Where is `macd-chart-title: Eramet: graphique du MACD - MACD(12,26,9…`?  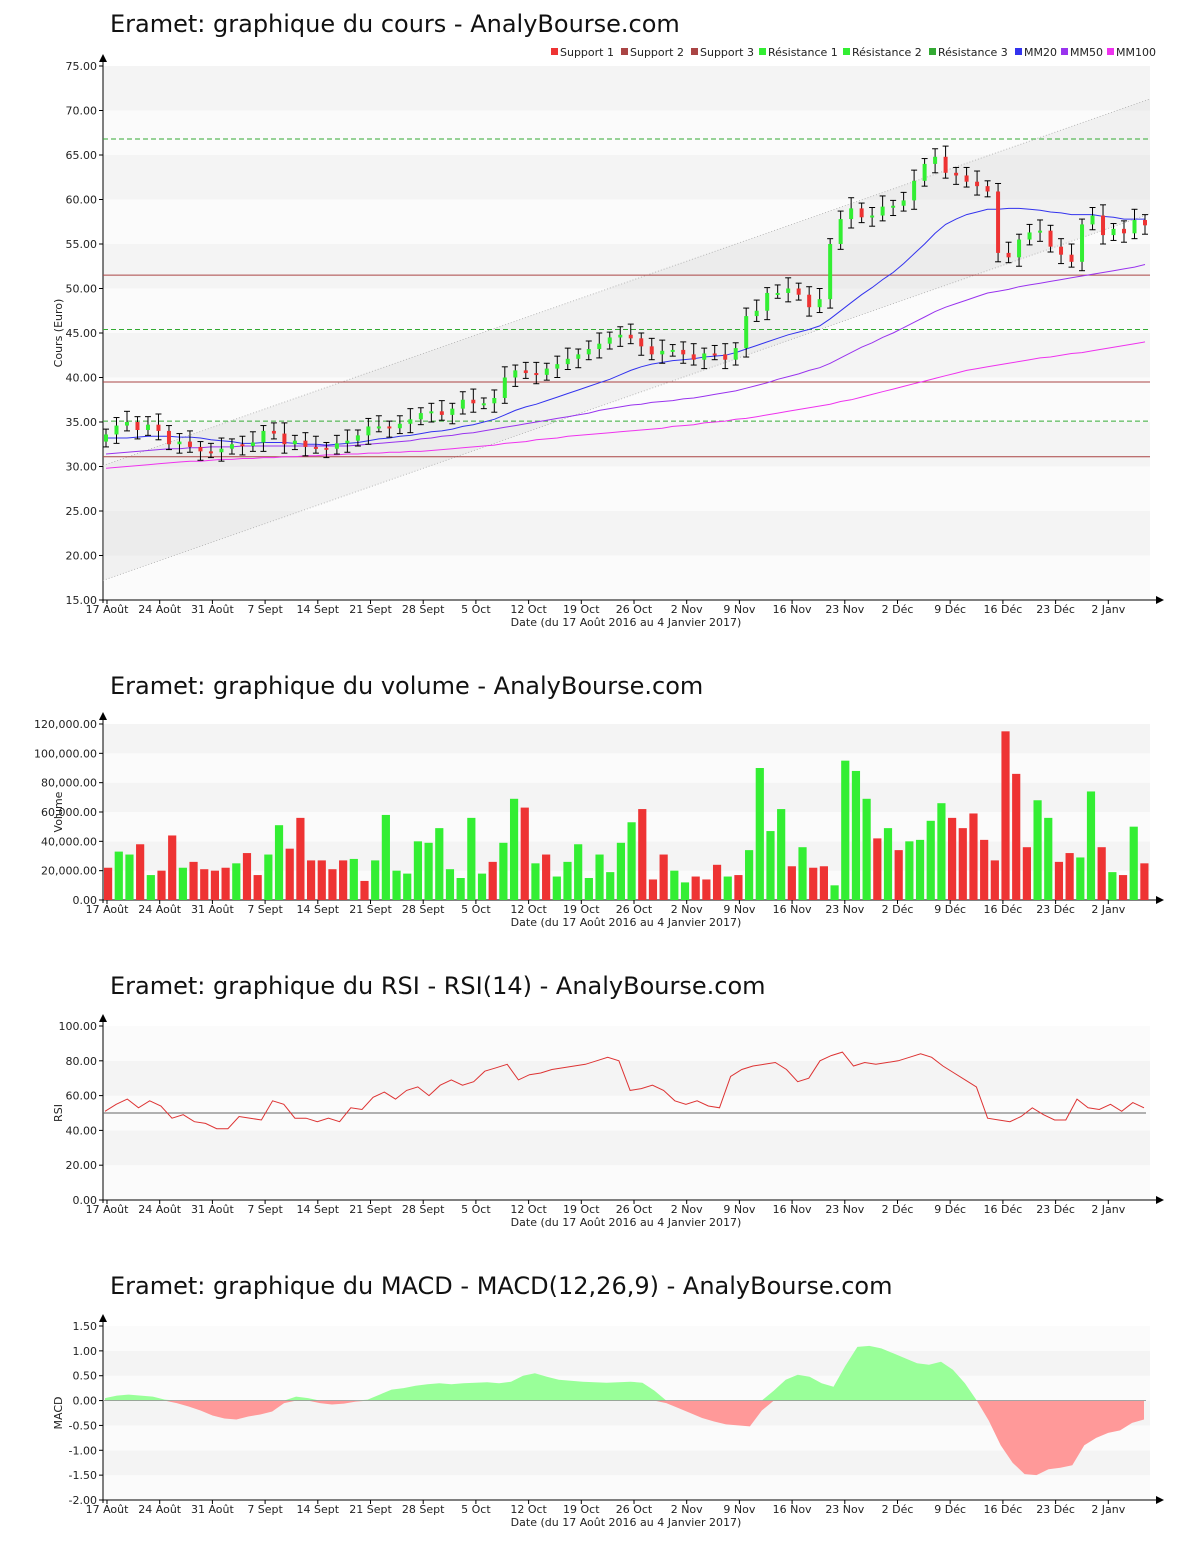
macd-chart-title: Eramet: graphique du MACD - MACD(12,26,9… is located at coordinates (501, 1286).